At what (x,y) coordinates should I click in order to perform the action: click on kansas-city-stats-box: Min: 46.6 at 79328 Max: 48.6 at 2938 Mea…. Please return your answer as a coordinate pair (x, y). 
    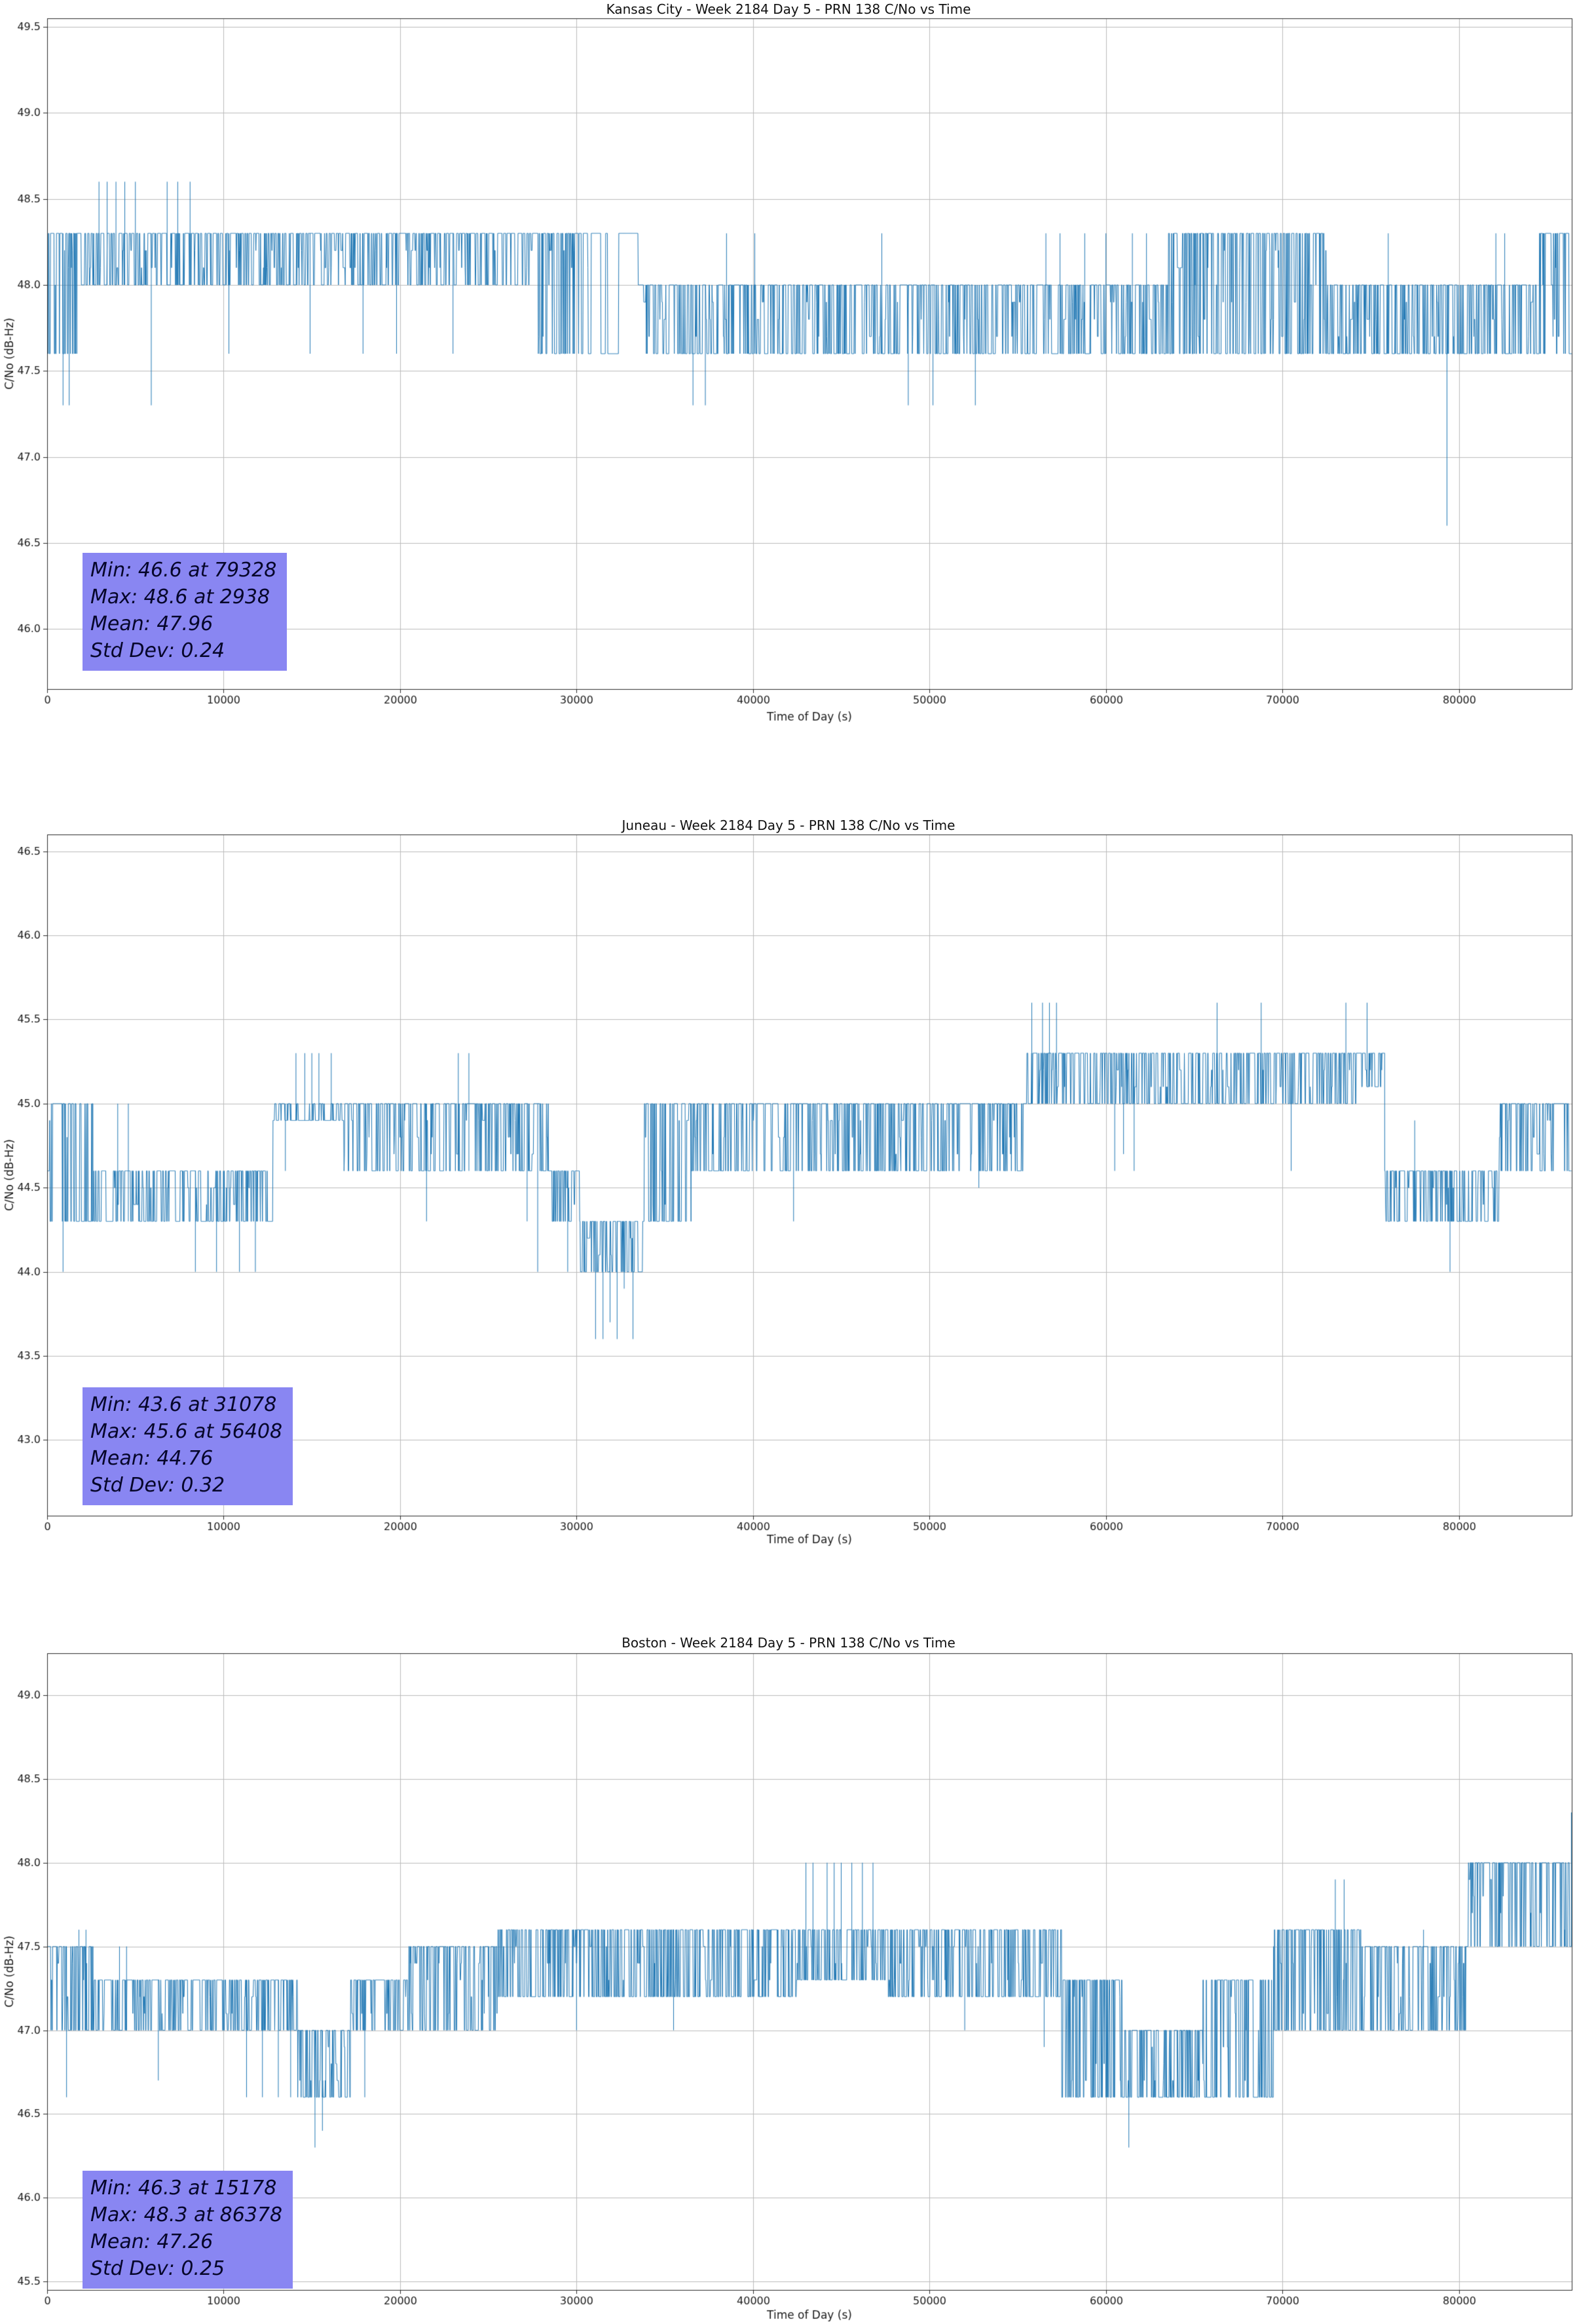
    Looking at the image, I should click on (185, 612).